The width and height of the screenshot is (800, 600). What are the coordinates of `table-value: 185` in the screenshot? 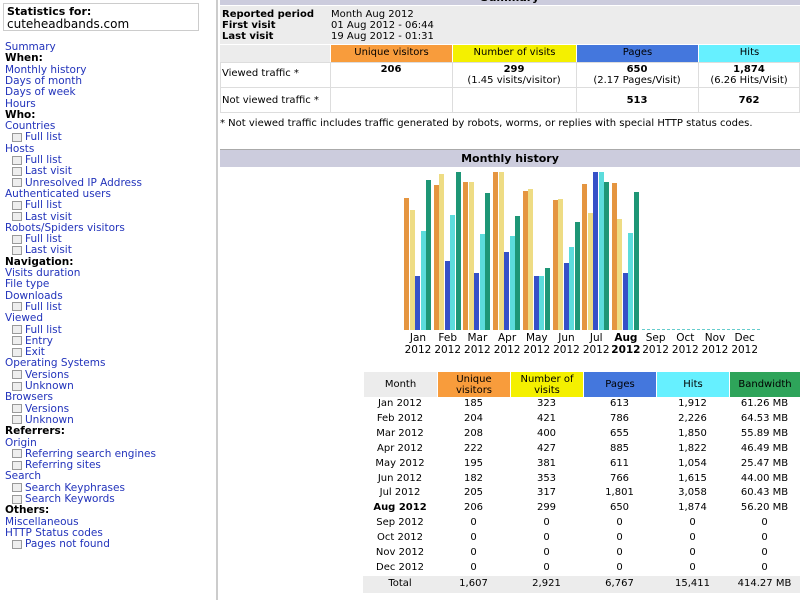 It's located at (473, 403).